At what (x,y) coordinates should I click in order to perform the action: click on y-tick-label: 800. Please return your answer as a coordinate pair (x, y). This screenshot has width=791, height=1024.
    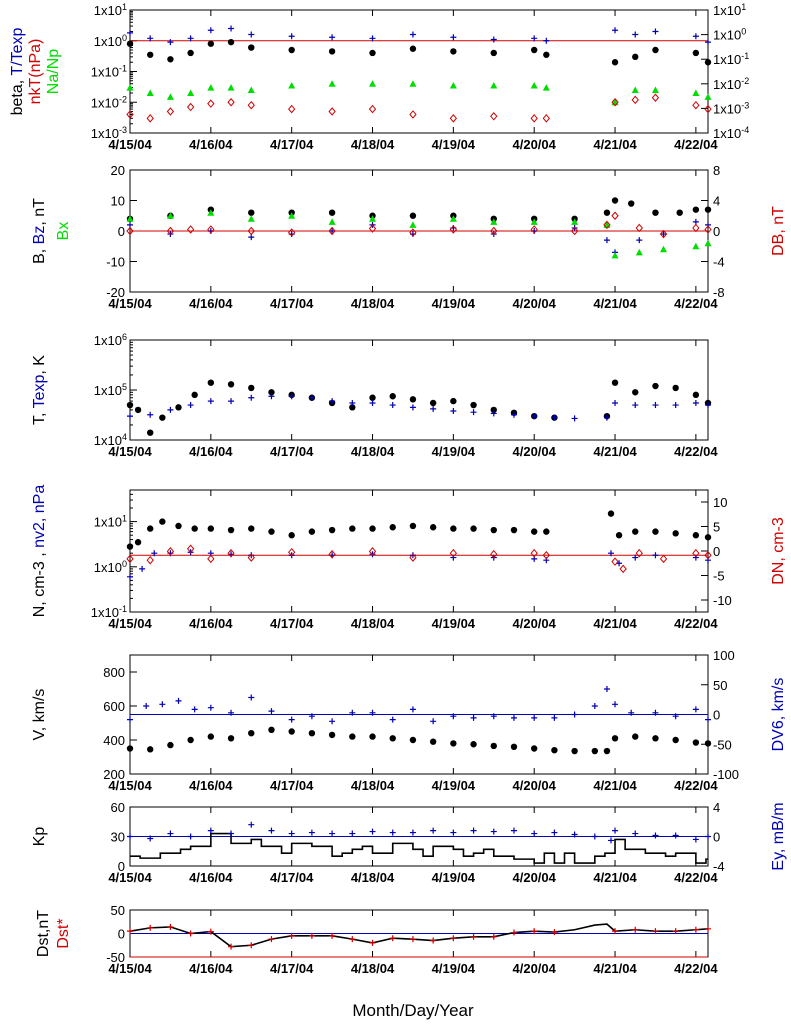
    Looking at the image, I should click on (114, 672).